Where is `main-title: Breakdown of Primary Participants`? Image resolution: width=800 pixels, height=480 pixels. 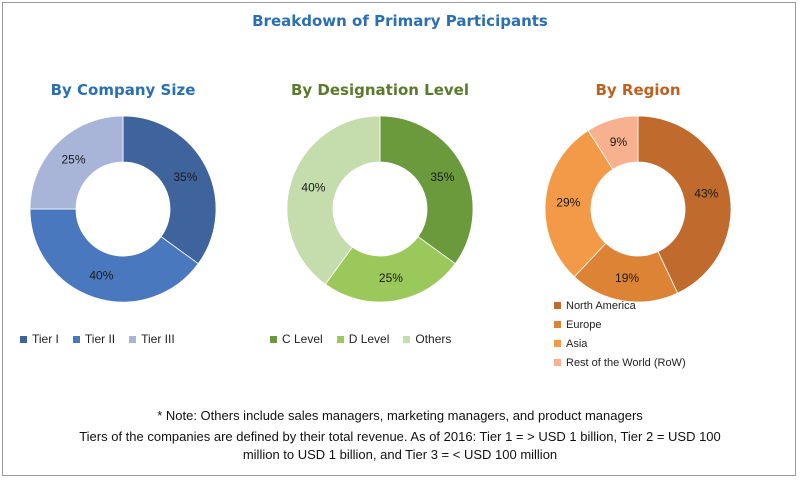
main-title: Breakdown of Primary Participants is located at coordinates (400, 21).